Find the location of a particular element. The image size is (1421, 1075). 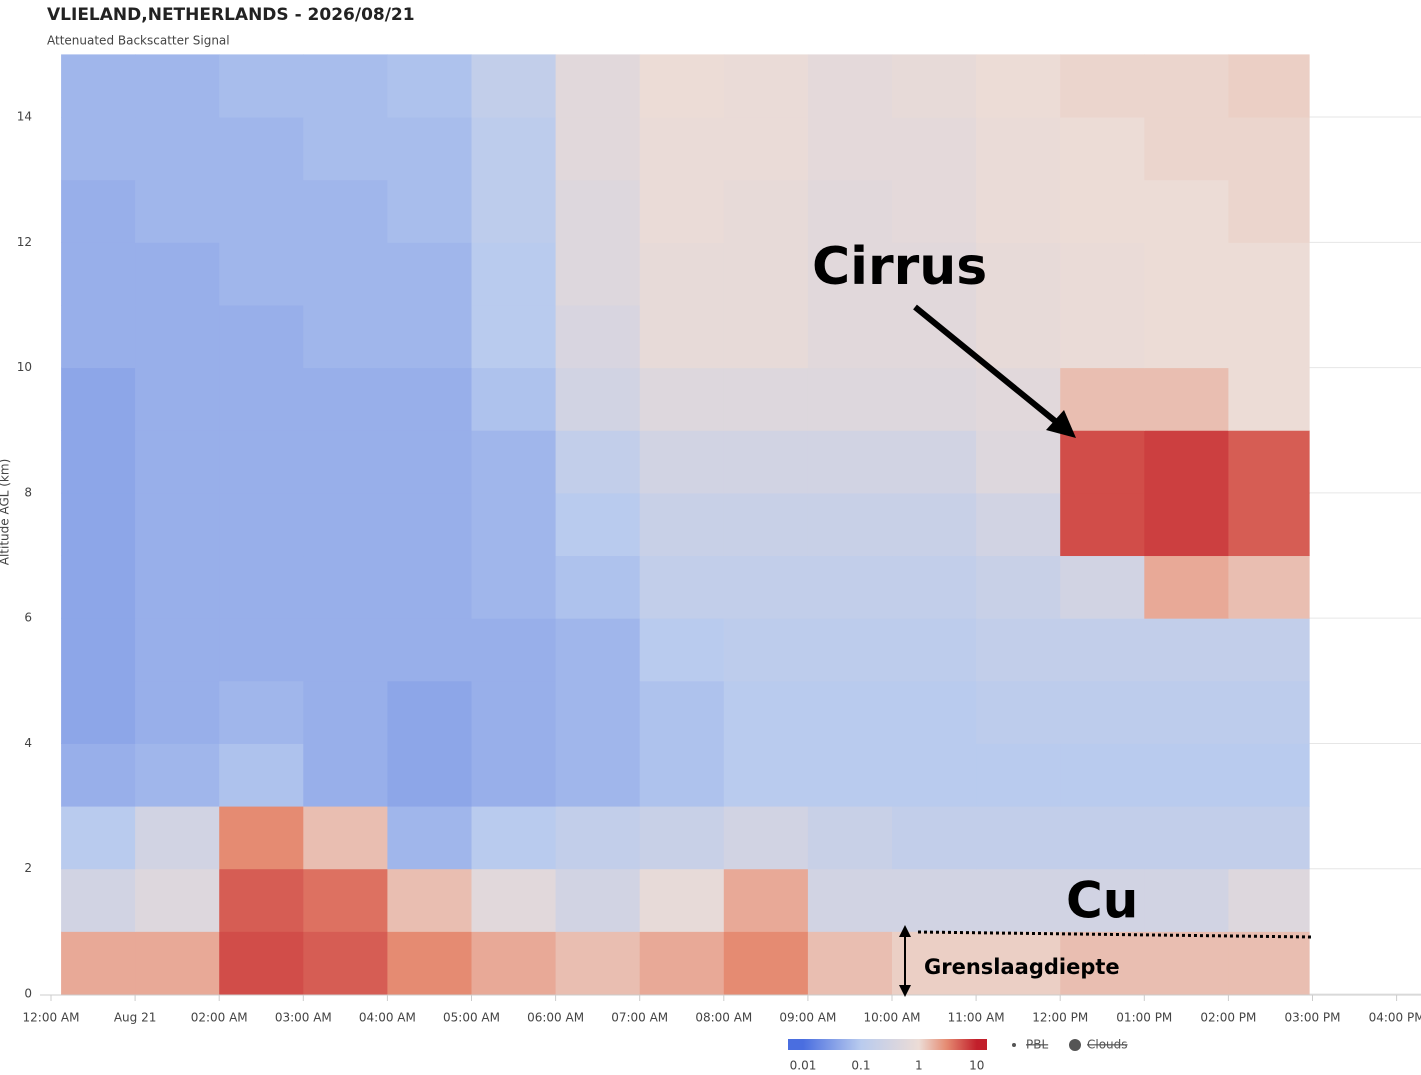

y-tick-label: 14 is located at coordinates (24, 117).